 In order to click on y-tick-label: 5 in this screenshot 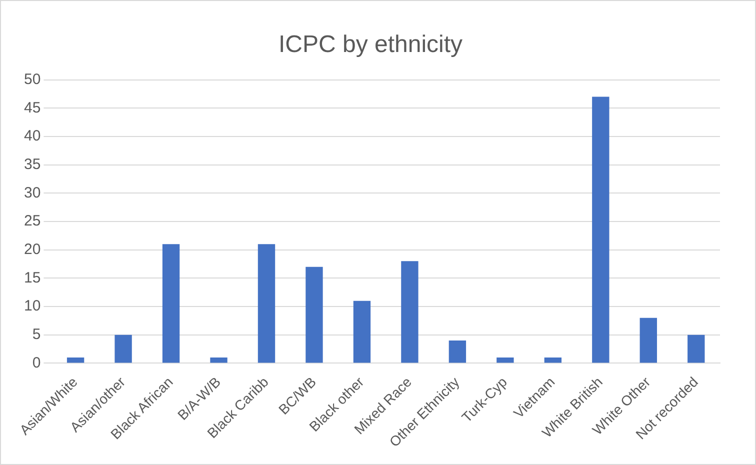, I will do `click(36, 334)`.